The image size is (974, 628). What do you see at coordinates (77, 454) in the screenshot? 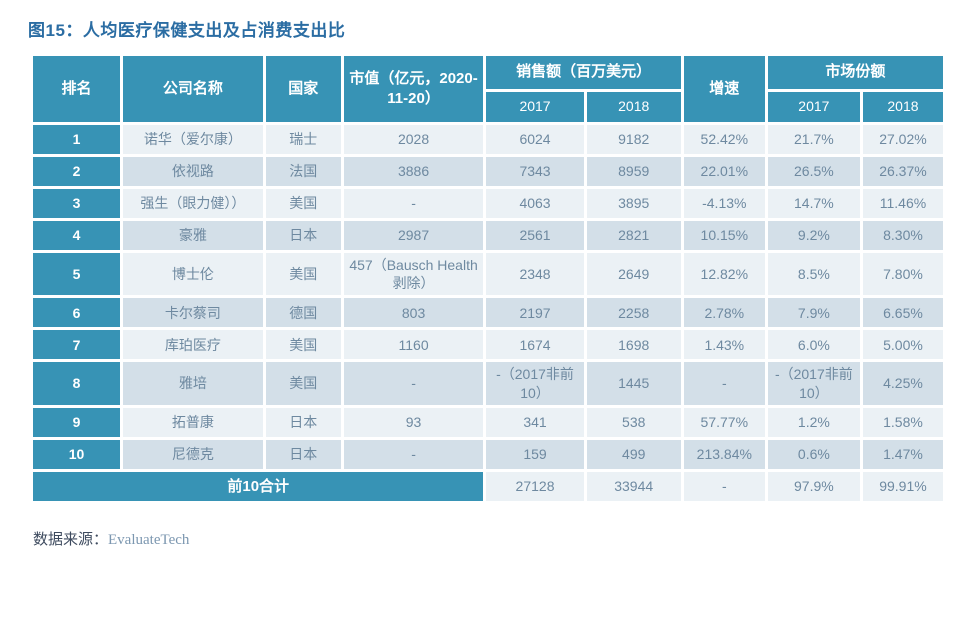
I see `rank-cell: 10` at bounding box center [77, 454].